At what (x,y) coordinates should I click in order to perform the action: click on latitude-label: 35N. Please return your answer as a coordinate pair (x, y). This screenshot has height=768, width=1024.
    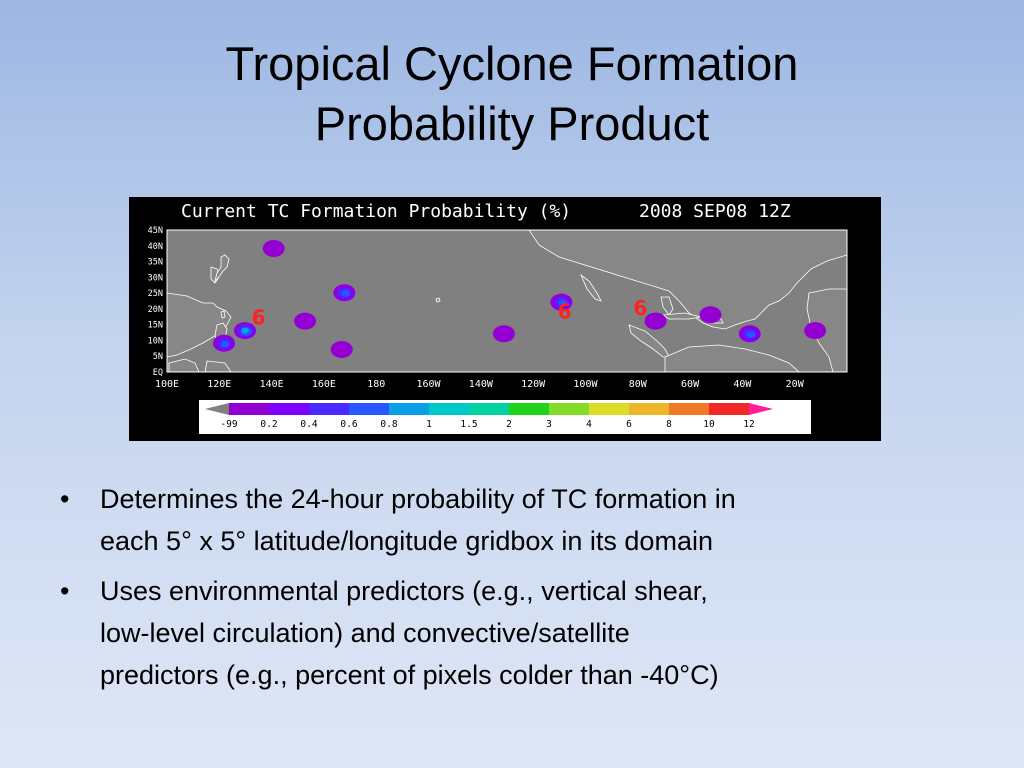
    Looking at the image, I should click on (155, 263).